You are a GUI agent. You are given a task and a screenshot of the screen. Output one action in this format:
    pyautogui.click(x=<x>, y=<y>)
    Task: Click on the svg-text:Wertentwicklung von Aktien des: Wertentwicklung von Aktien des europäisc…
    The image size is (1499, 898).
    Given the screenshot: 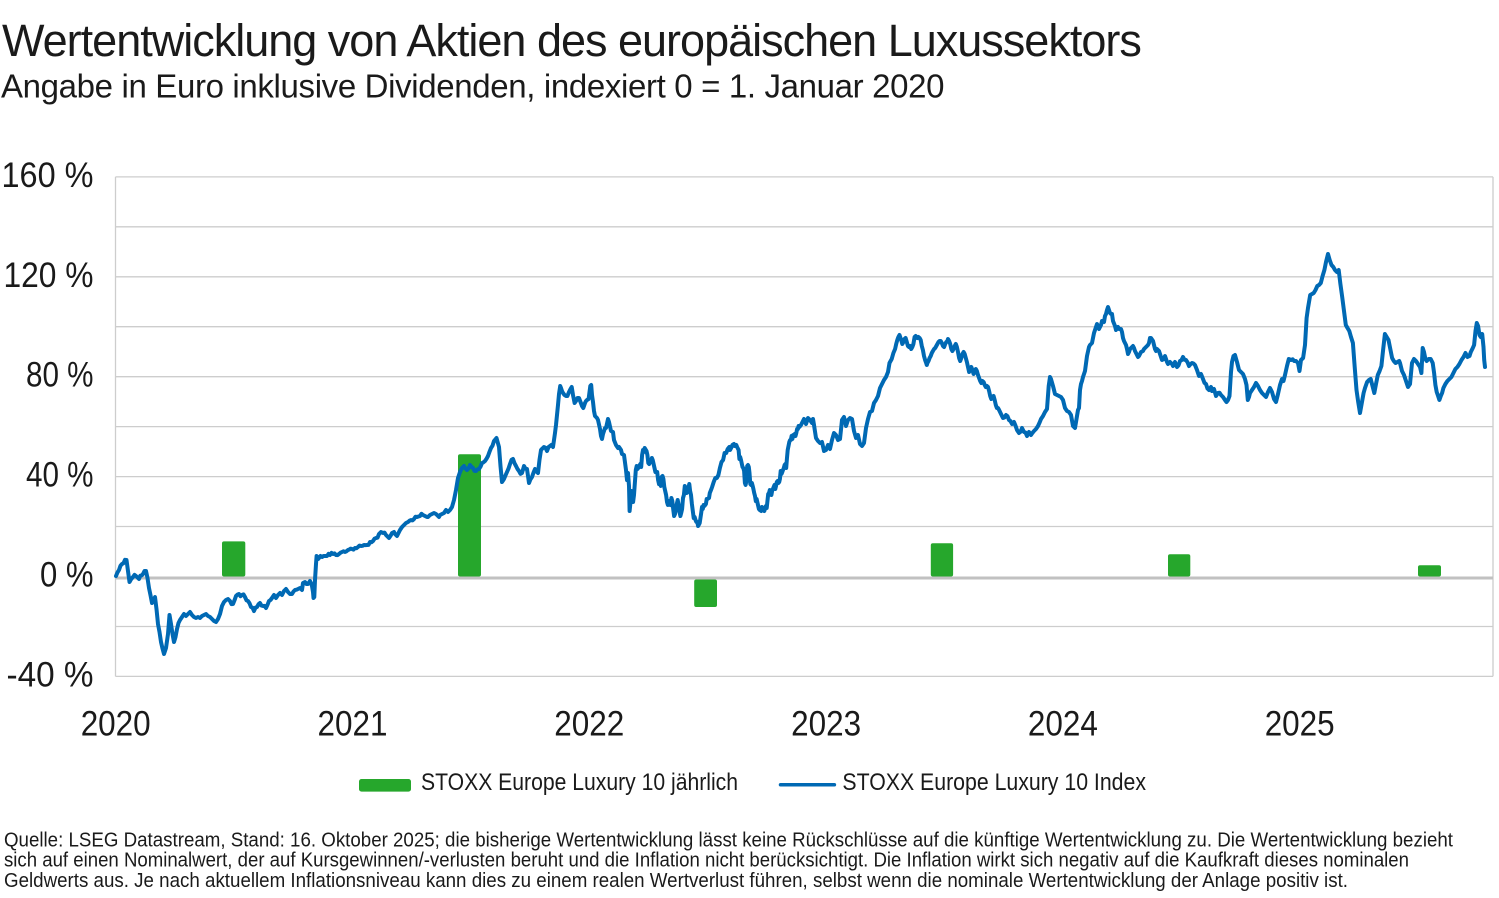 What is the action you would take?
    pyautogui.click(x=571, y=40)
    